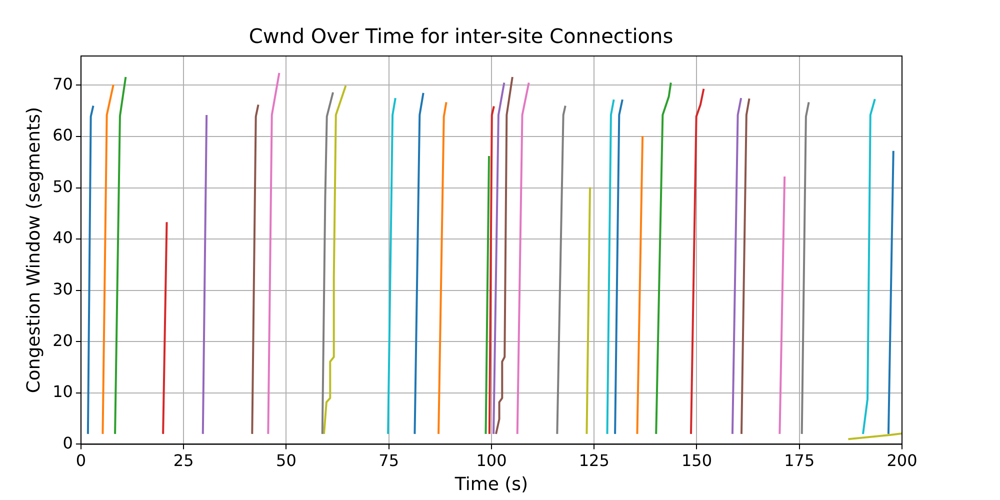 The height and width of the screenshot is (500, 1000). Describe the element at coordinates (62, 289) in the screenshot. I see `y-tick-label: 30` at that location.